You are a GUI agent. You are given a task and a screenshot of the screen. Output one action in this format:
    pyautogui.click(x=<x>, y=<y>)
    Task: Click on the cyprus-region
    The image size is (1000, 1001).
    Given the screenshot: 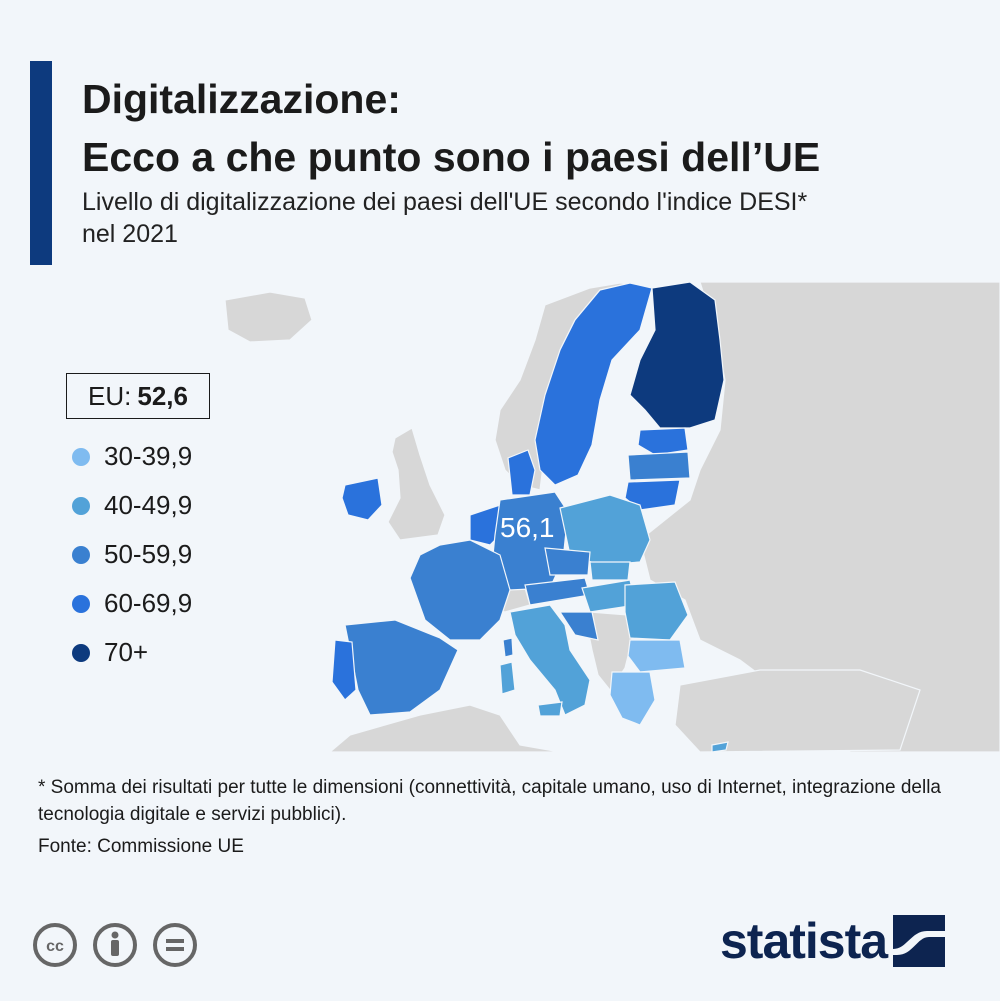 What is the action you would take?
    pyautogui.click(x=720, y=746)
    